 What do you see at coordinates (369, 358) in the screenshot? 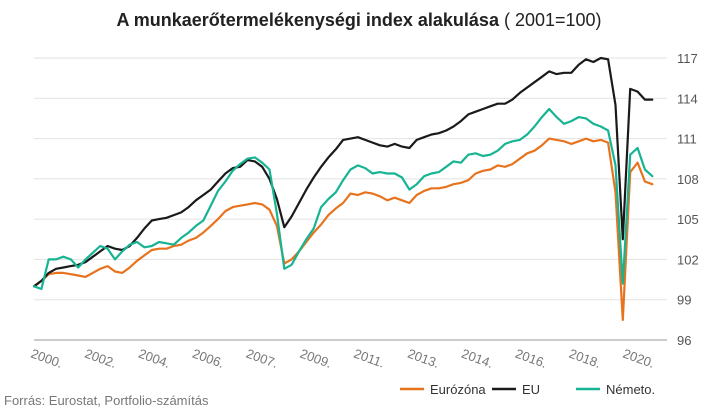
I see `x-tick-label: 2011.` at bounding box center [369, 358].